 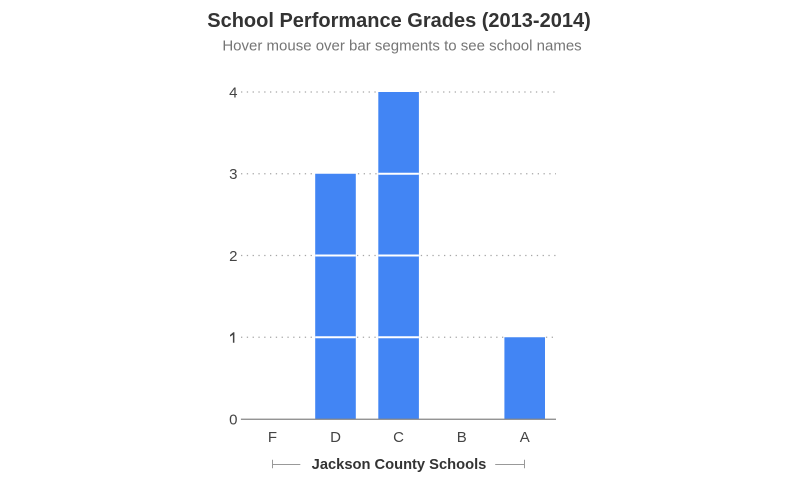 I want to click on svg-text:School Performance Grades (201: School Performance Grades (2013-2014), so click(x=399, y=21).